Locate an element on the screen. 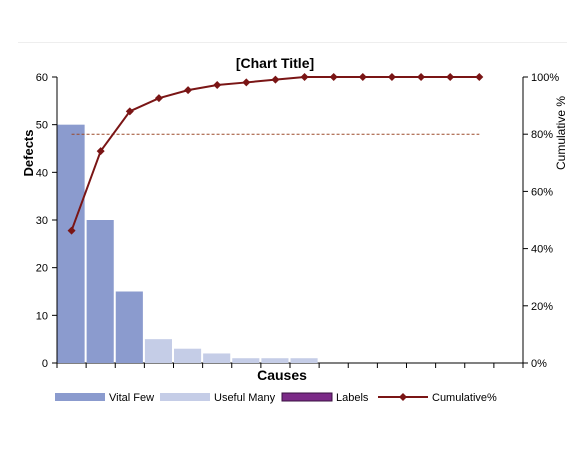 The width and height of the screenshot is (585, 450). y2-tick-label: 100% is located at coordinates (545, 78).